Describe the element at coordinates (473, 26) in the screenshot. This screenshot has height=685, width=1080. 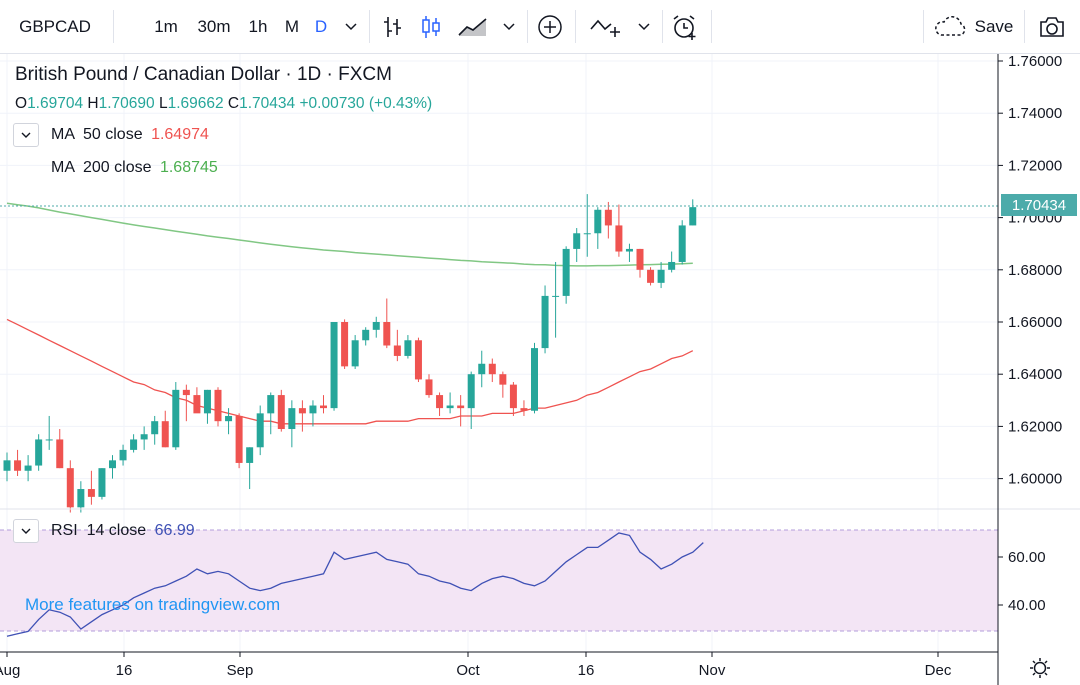
I see `area-icon` at that location.